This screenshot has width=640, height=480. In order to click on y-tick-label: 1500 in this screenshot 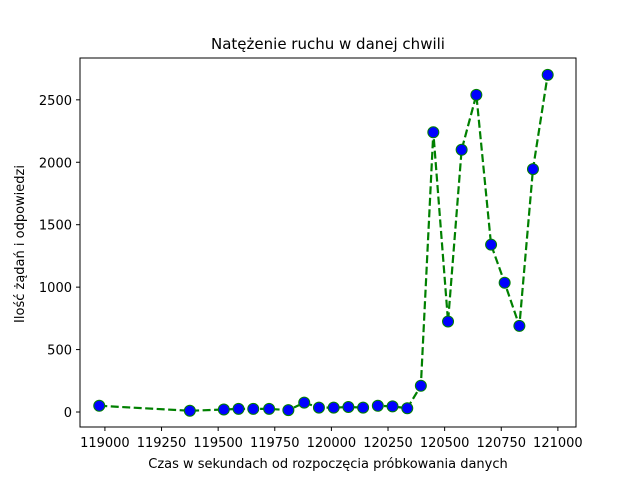, I will do `click(55, 226)`.